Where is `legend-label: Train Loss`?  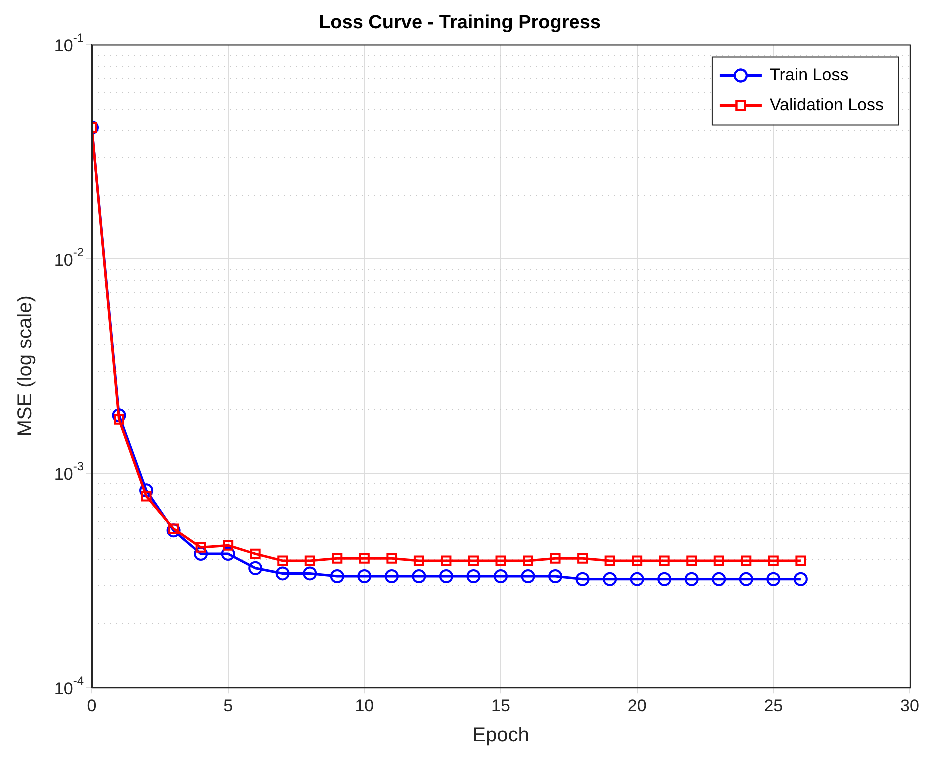
legend-label: Train Loss is located at coordinates (809, 74).